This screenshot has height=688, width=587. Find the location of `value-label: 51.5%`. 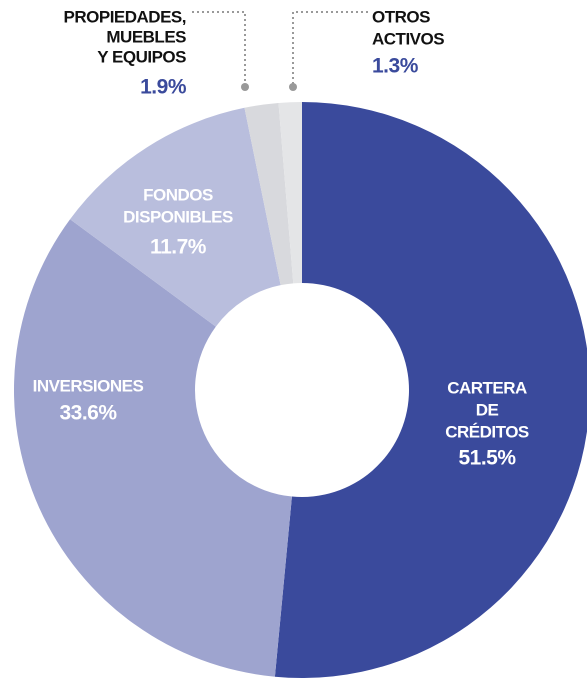

value-label: 51.5% is located at coordinates (487, 458).